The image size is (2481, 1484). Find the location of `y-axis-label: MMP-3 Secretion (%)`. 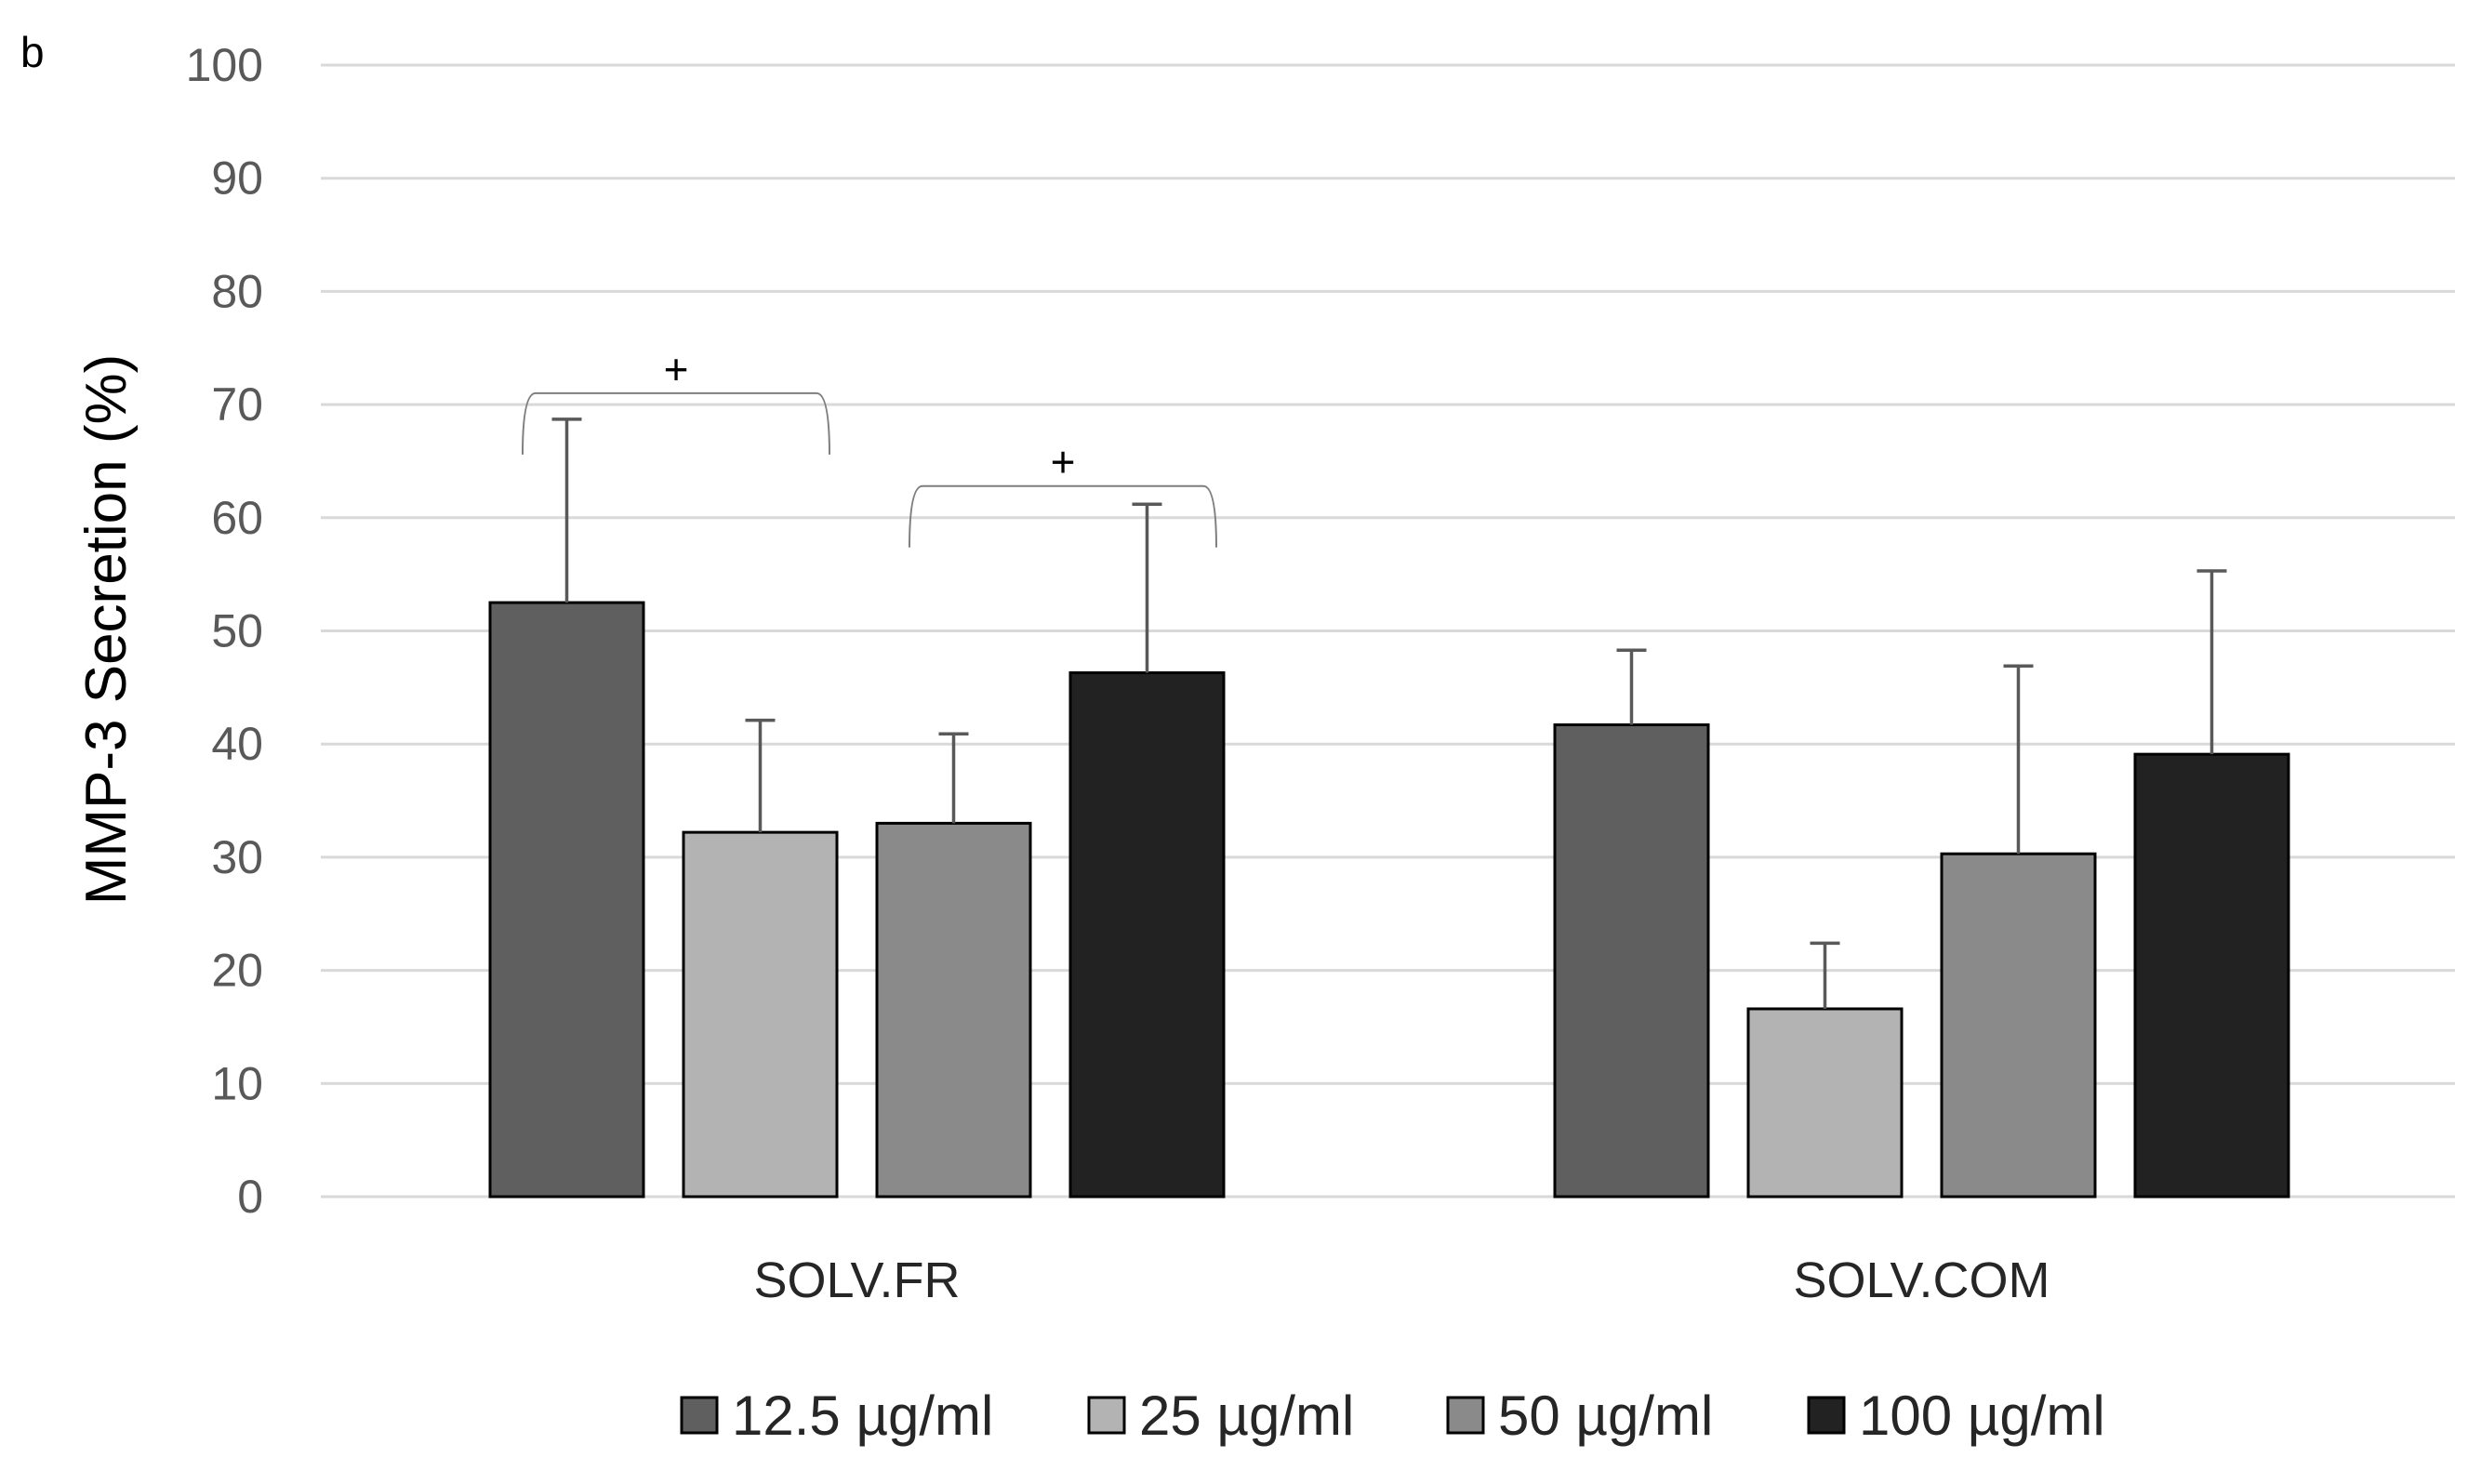

y-axis-label: MMP-3 Secretion (%) is located at coordinates (106, 630).